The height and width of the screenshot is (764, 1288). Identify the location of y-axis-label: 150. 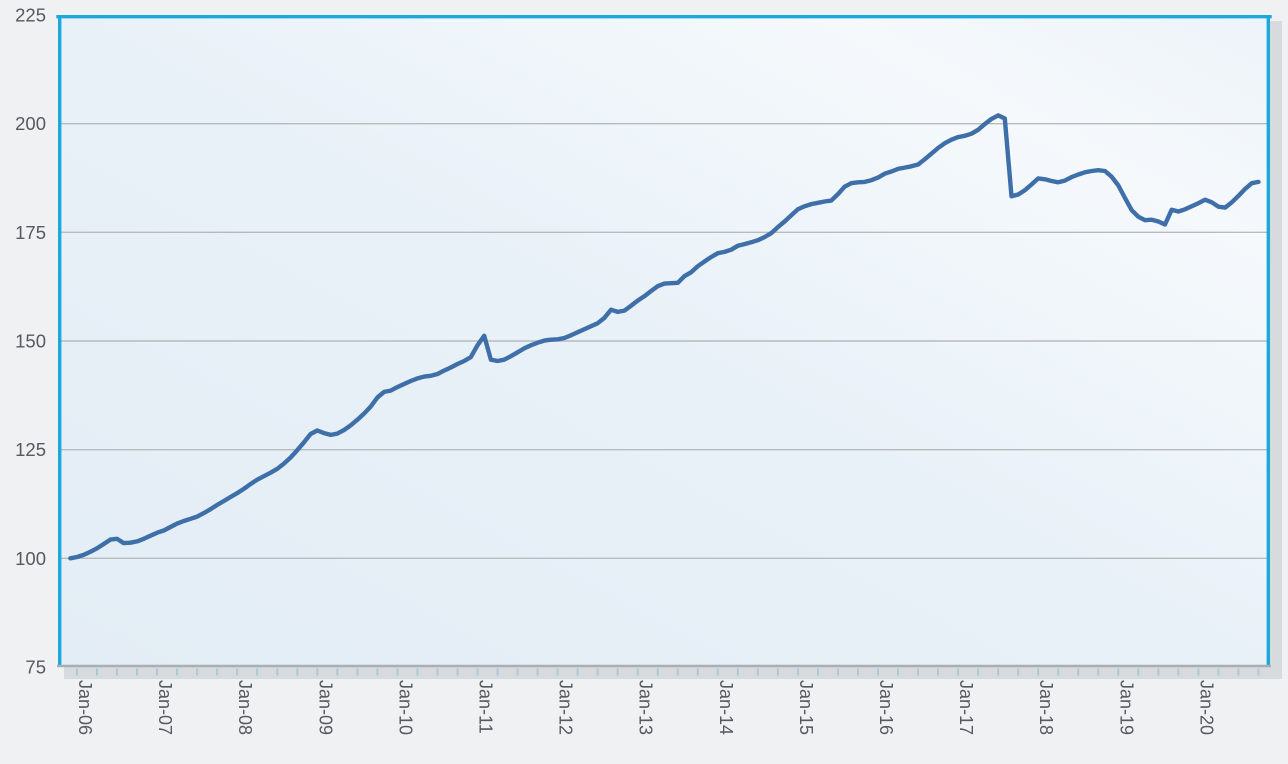
(30, 341).